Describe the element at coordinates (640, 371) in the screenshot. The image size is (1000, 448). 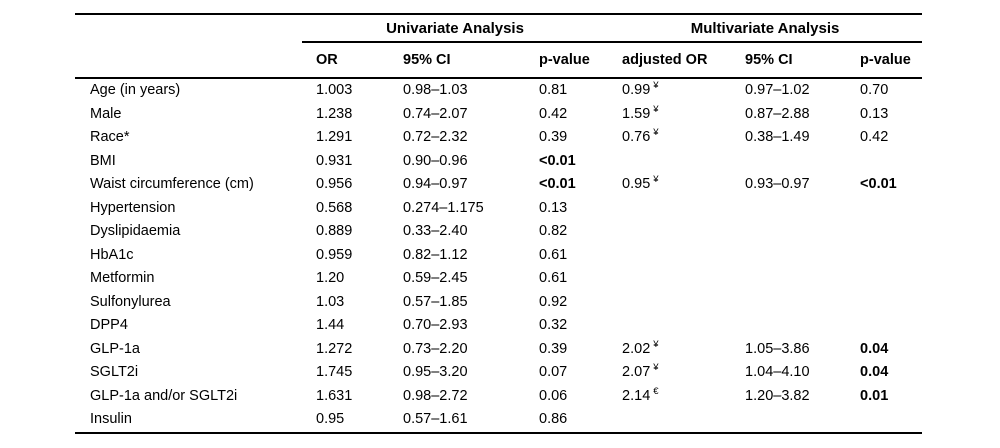
I see `cell-adjusted-or: 2.07 ¥` at that location.